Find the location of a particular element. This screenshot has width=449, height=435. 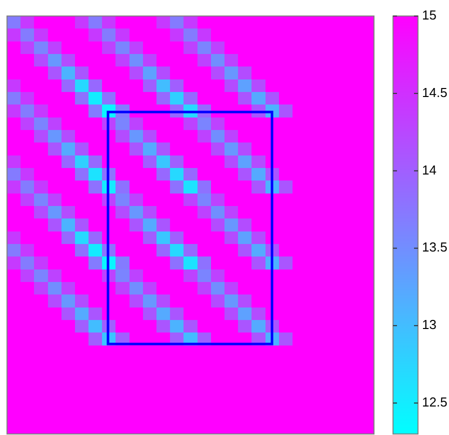

color-bar-label: 13.5 is located at coordinates (435, 247).